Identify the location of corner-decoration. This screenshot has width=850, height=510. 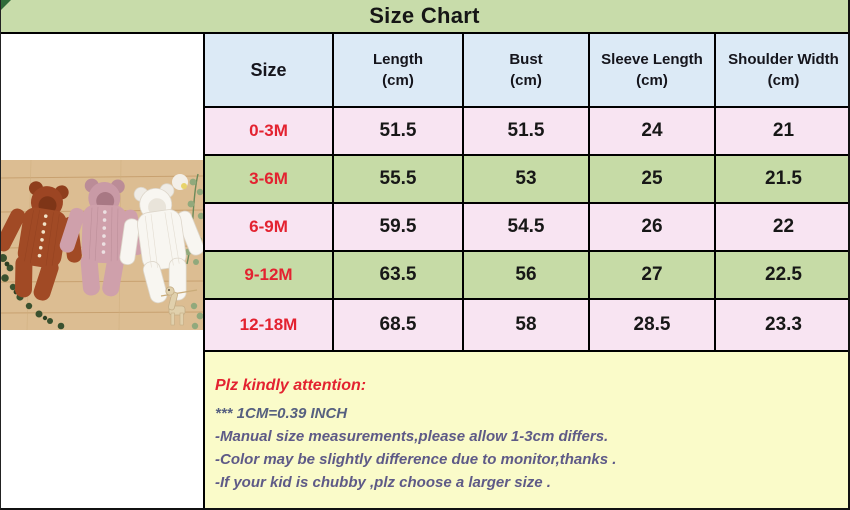
(6, 5).